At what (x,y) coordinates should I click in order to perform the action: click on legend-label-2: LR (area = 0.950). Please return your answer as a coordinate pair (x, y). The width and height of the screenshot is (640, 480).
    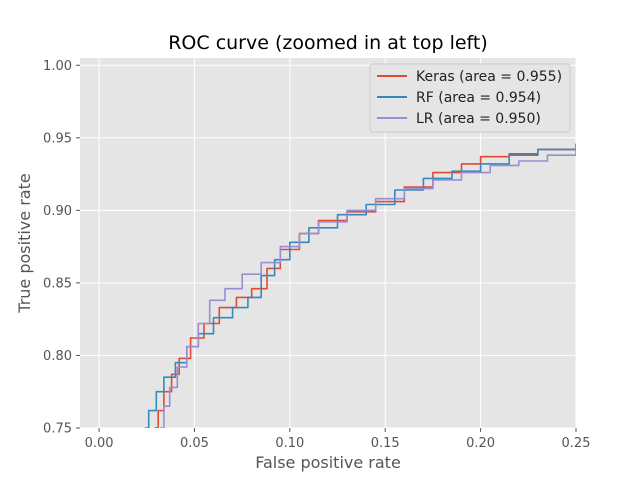
    Looking at the image, I should click on (478, 119).